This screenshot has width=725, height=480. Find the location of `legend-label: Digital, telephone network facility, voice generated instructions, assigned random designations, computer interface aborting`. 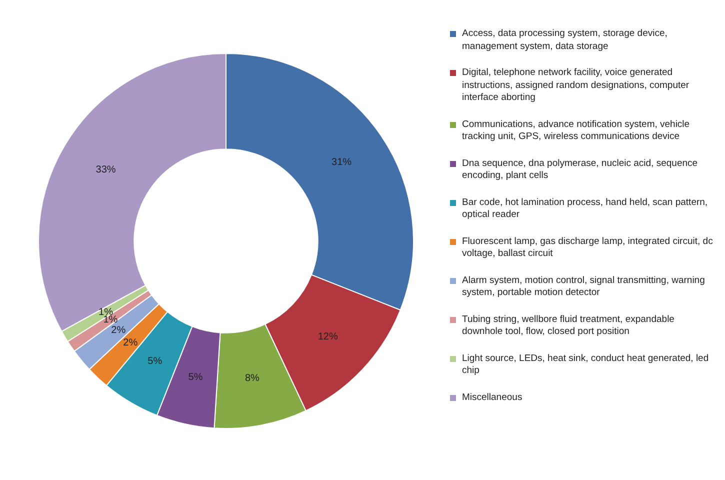

legend-label: Digital, telephone network facility, voice generated instructions, assigned random designations, computer interface aborting is located at coordinates (576, 85).